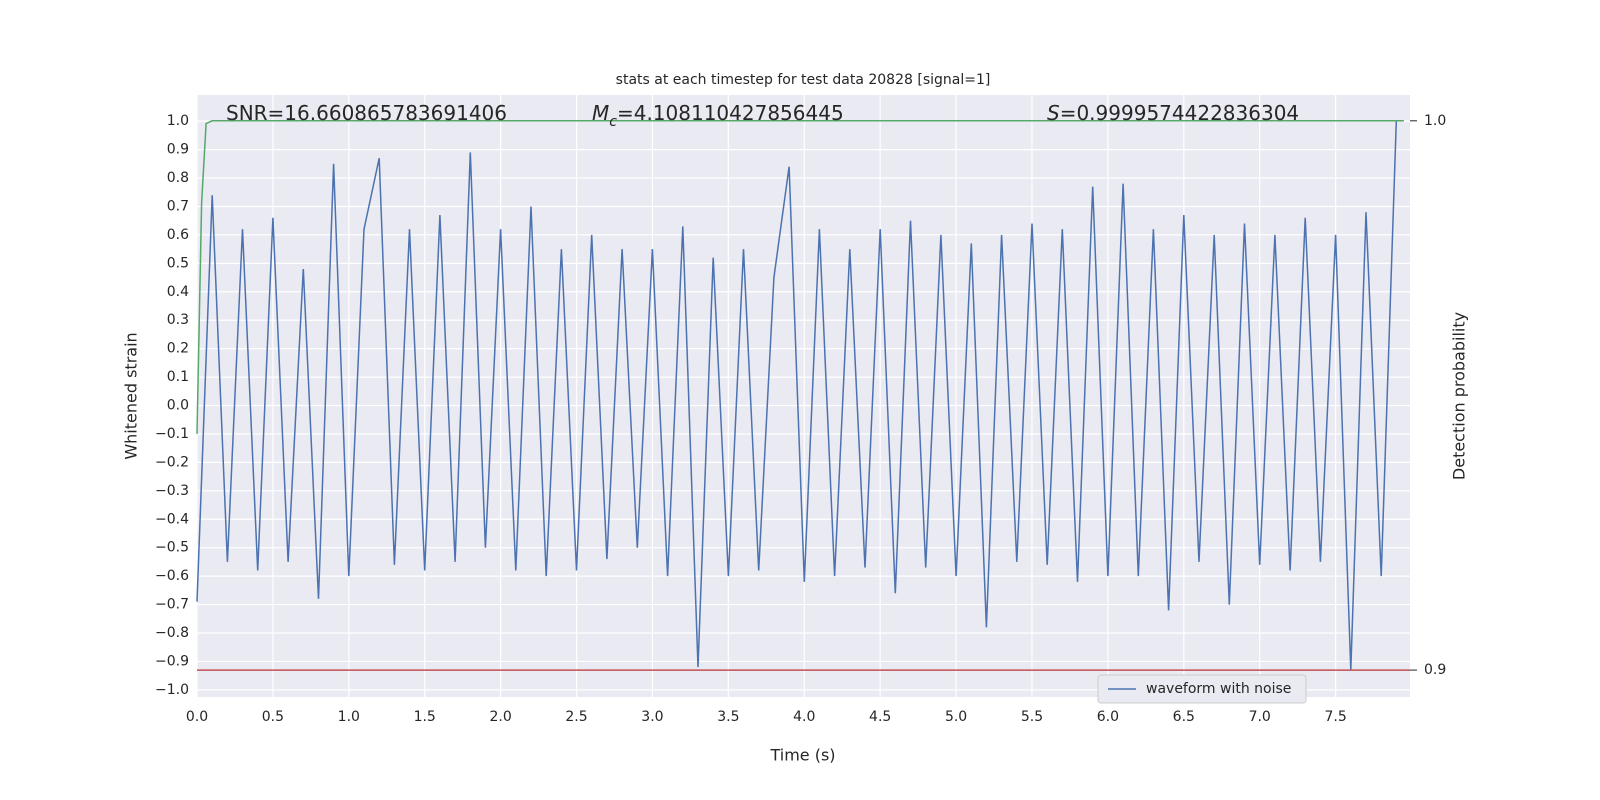  What do you see at coordinates (1032, 717) in the screenshot?
I see `x-tick-label: 5.5` at bounding box center [1032, 717].